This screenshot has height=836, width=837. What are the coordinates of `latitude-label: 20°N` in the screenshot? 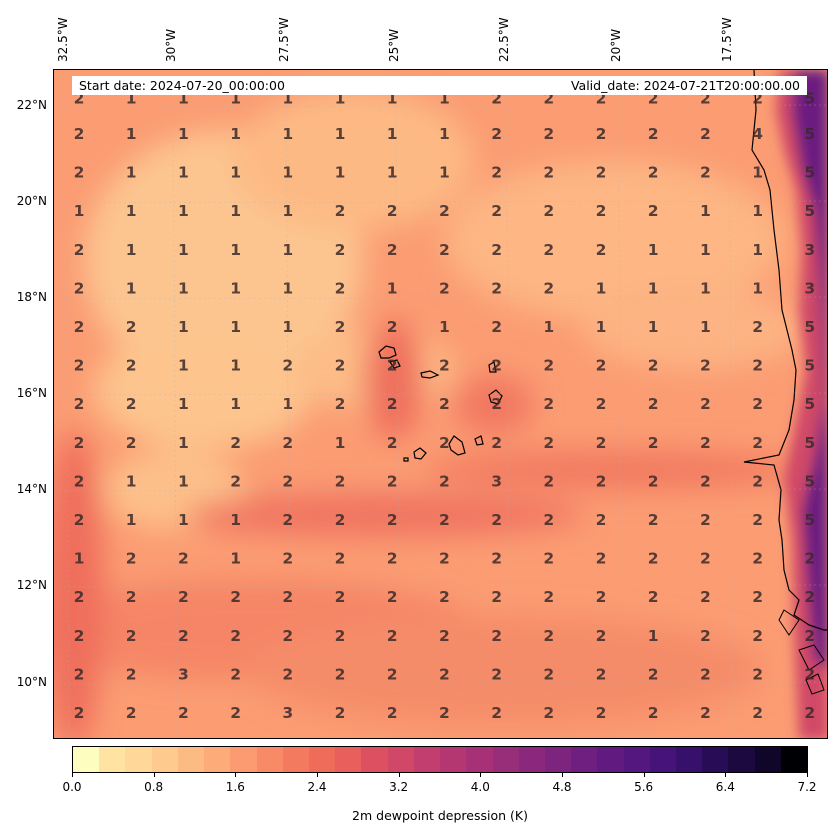 It's located at (31, 201).